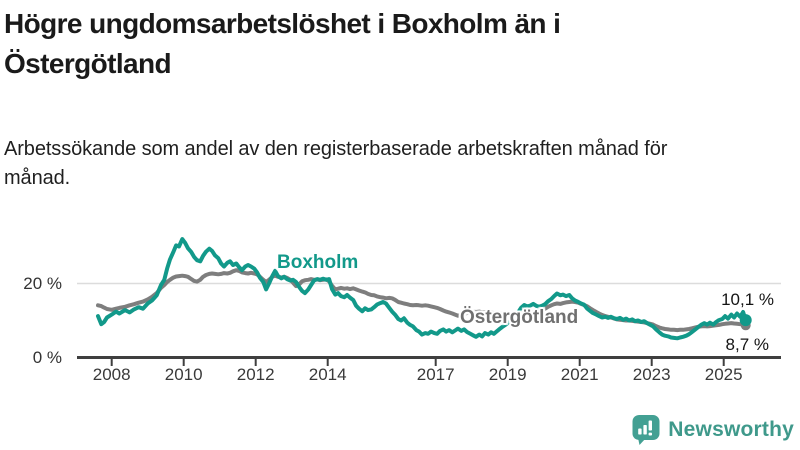  What do you see at coordinates (745, 320) in the screenshot?
I see `boxholm-end-dot` at bounding box center [745, 320].